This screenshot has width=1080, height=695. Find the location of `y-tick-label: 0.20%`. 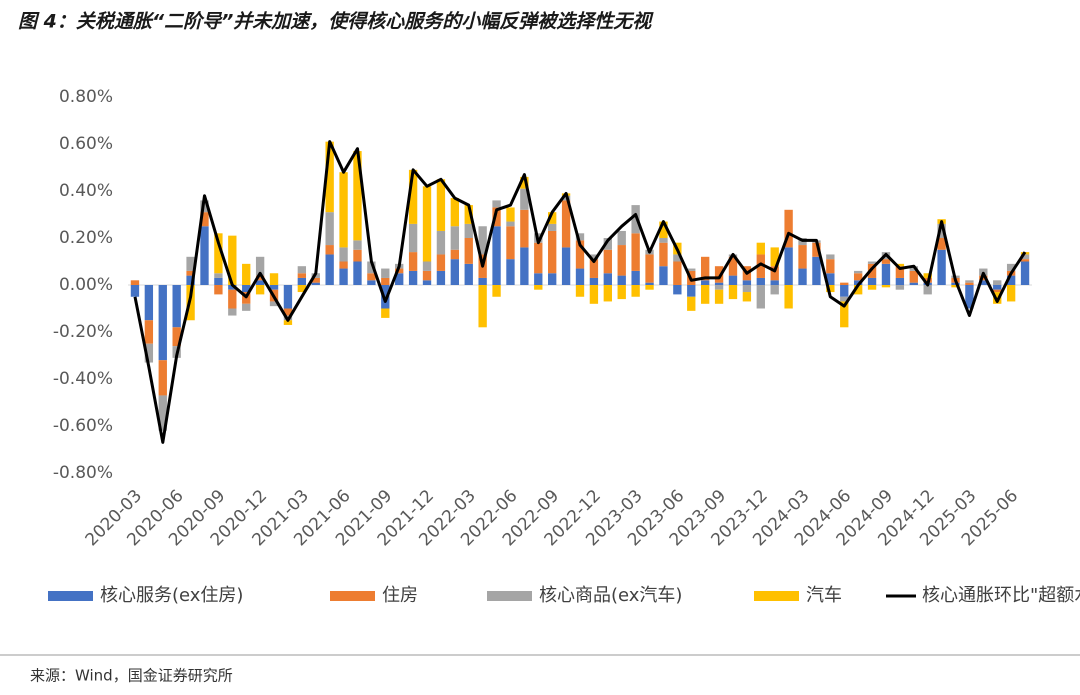

y-tick-label: 0.20% is located at coordinates (86, 238).